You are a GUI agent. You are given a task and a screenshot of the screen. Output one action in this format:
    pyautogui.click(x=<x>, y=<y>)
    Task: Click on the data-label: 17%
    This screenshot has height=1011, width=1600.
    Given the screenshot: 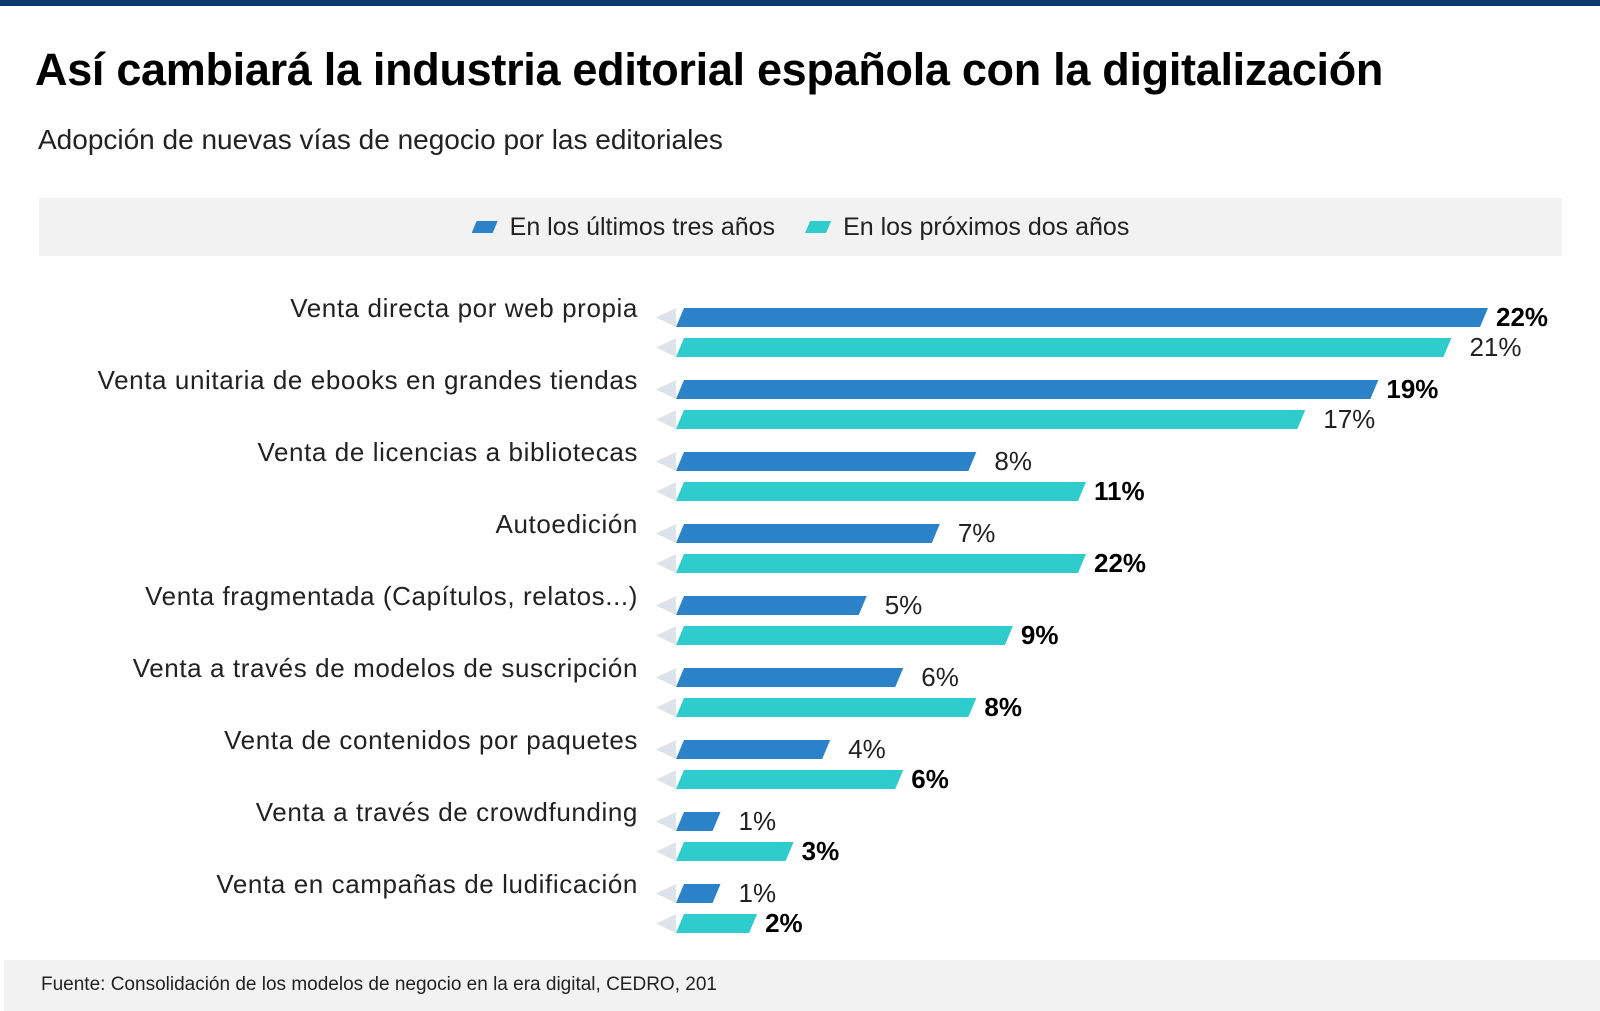 What is the action you would take?
    pyautogui.click(x=1349, y=419)
    